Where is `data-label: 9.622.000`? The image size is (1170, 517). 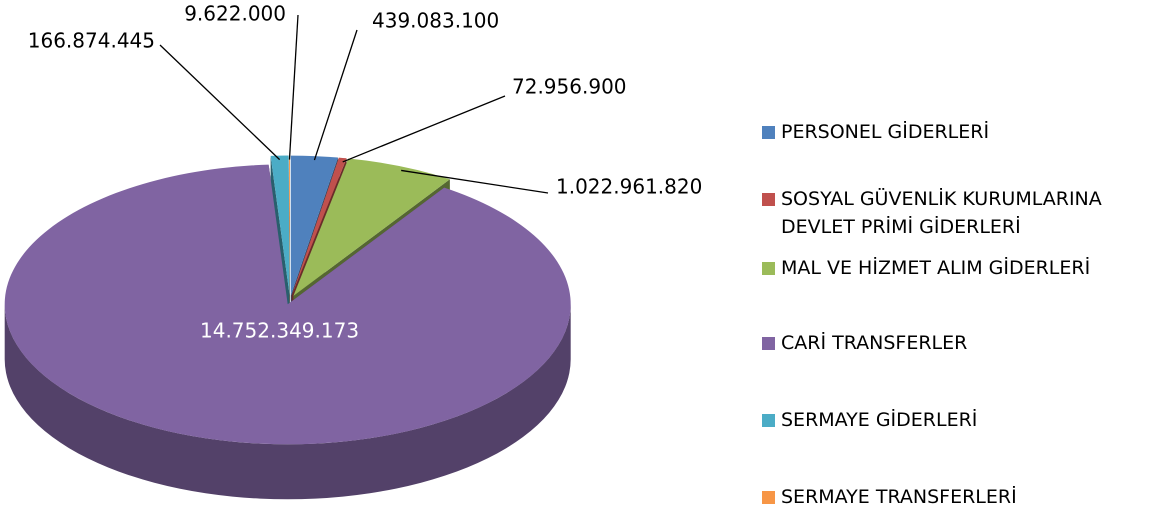 data-label: 9.622.000 is located at coordinates (235, 14).